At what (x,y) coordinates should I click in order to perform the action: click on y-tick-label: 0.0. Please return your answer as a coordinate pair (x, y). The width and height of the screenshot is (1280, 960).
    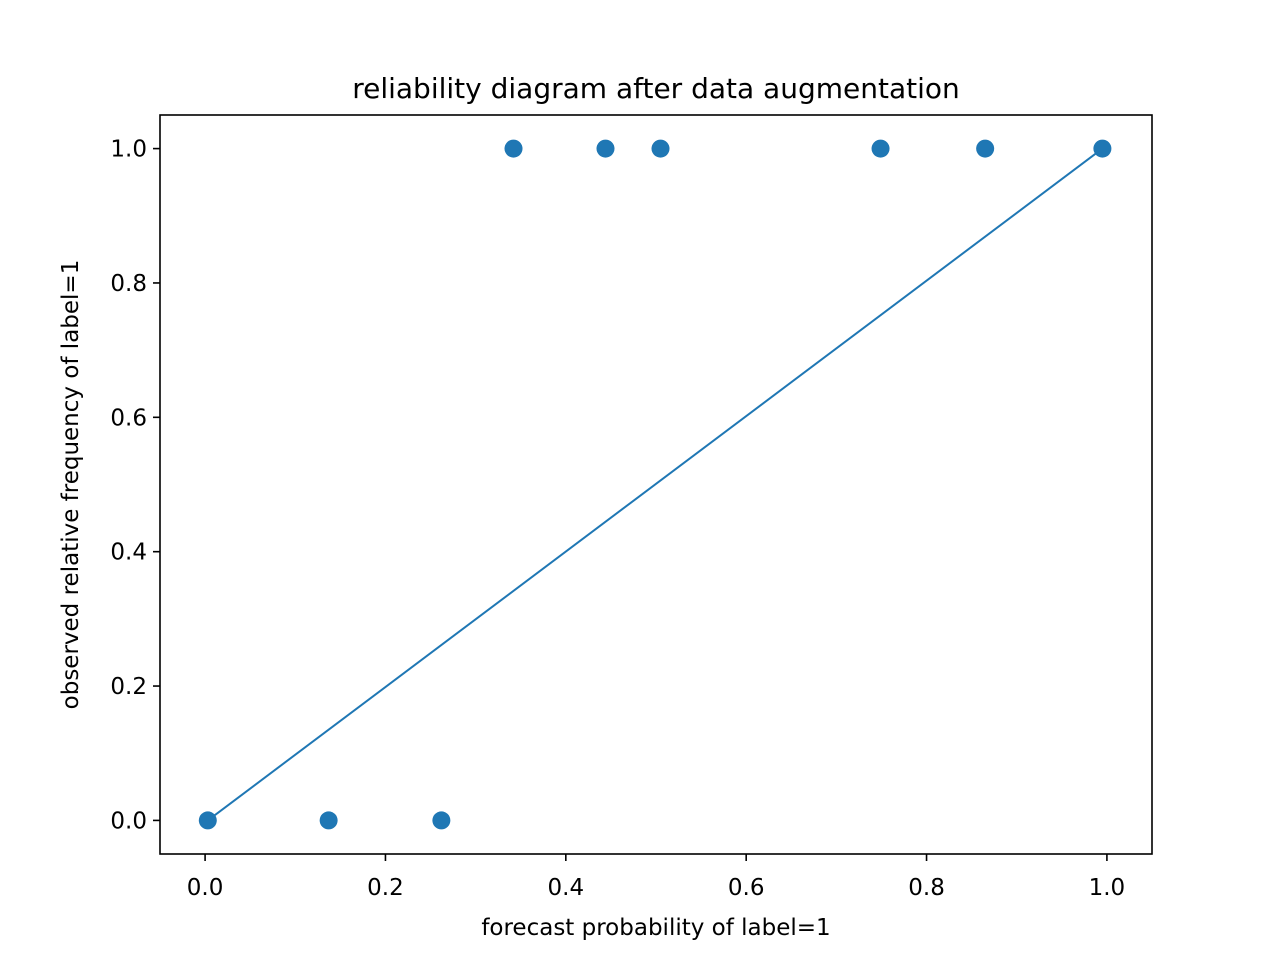
    Looking at the image, I should click on (128, 821).